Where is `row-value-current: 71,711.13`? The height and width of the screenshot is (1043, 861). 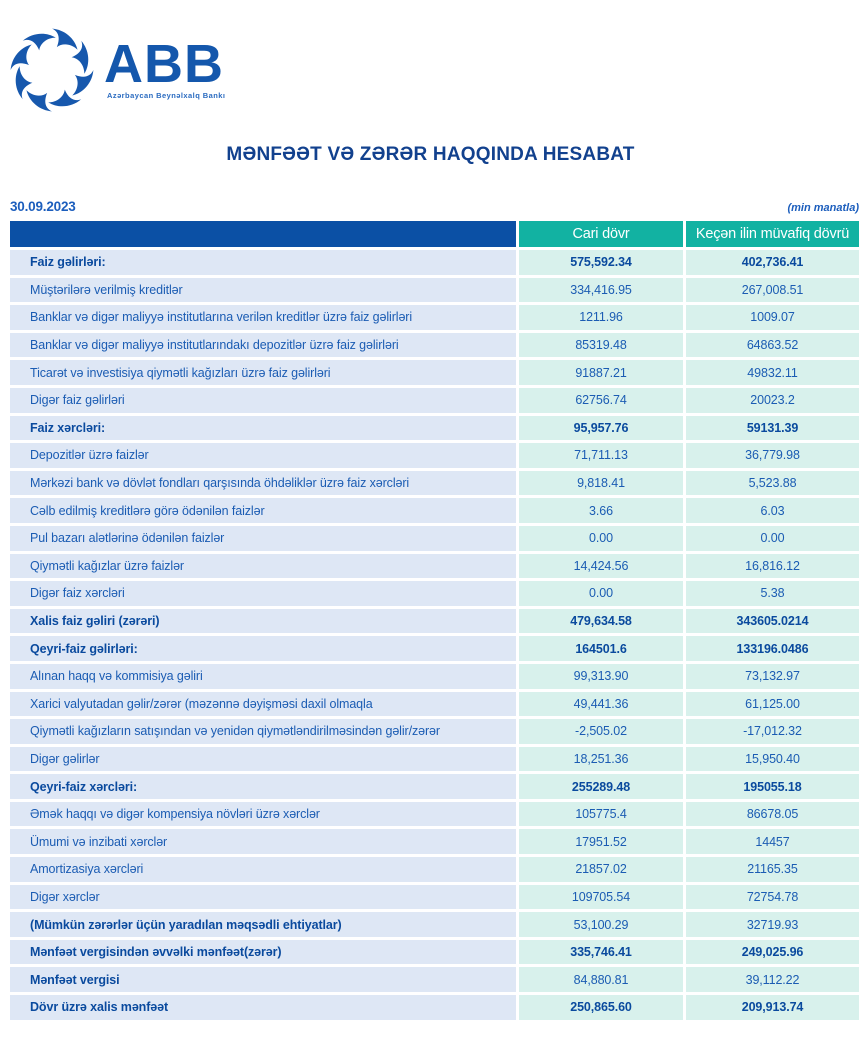 row-value-current: 71,711.13 is located at coordinates (601, 455).